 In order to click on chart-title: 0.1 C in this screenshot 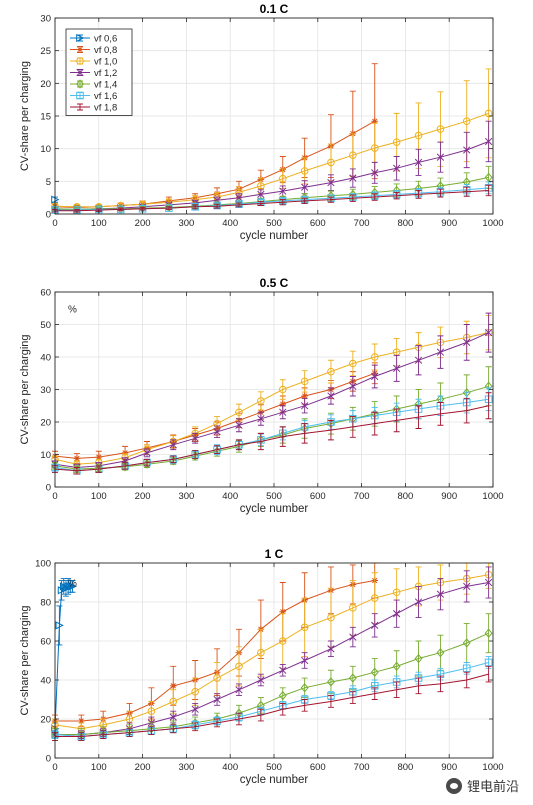, I will do `click(274, 9)`.